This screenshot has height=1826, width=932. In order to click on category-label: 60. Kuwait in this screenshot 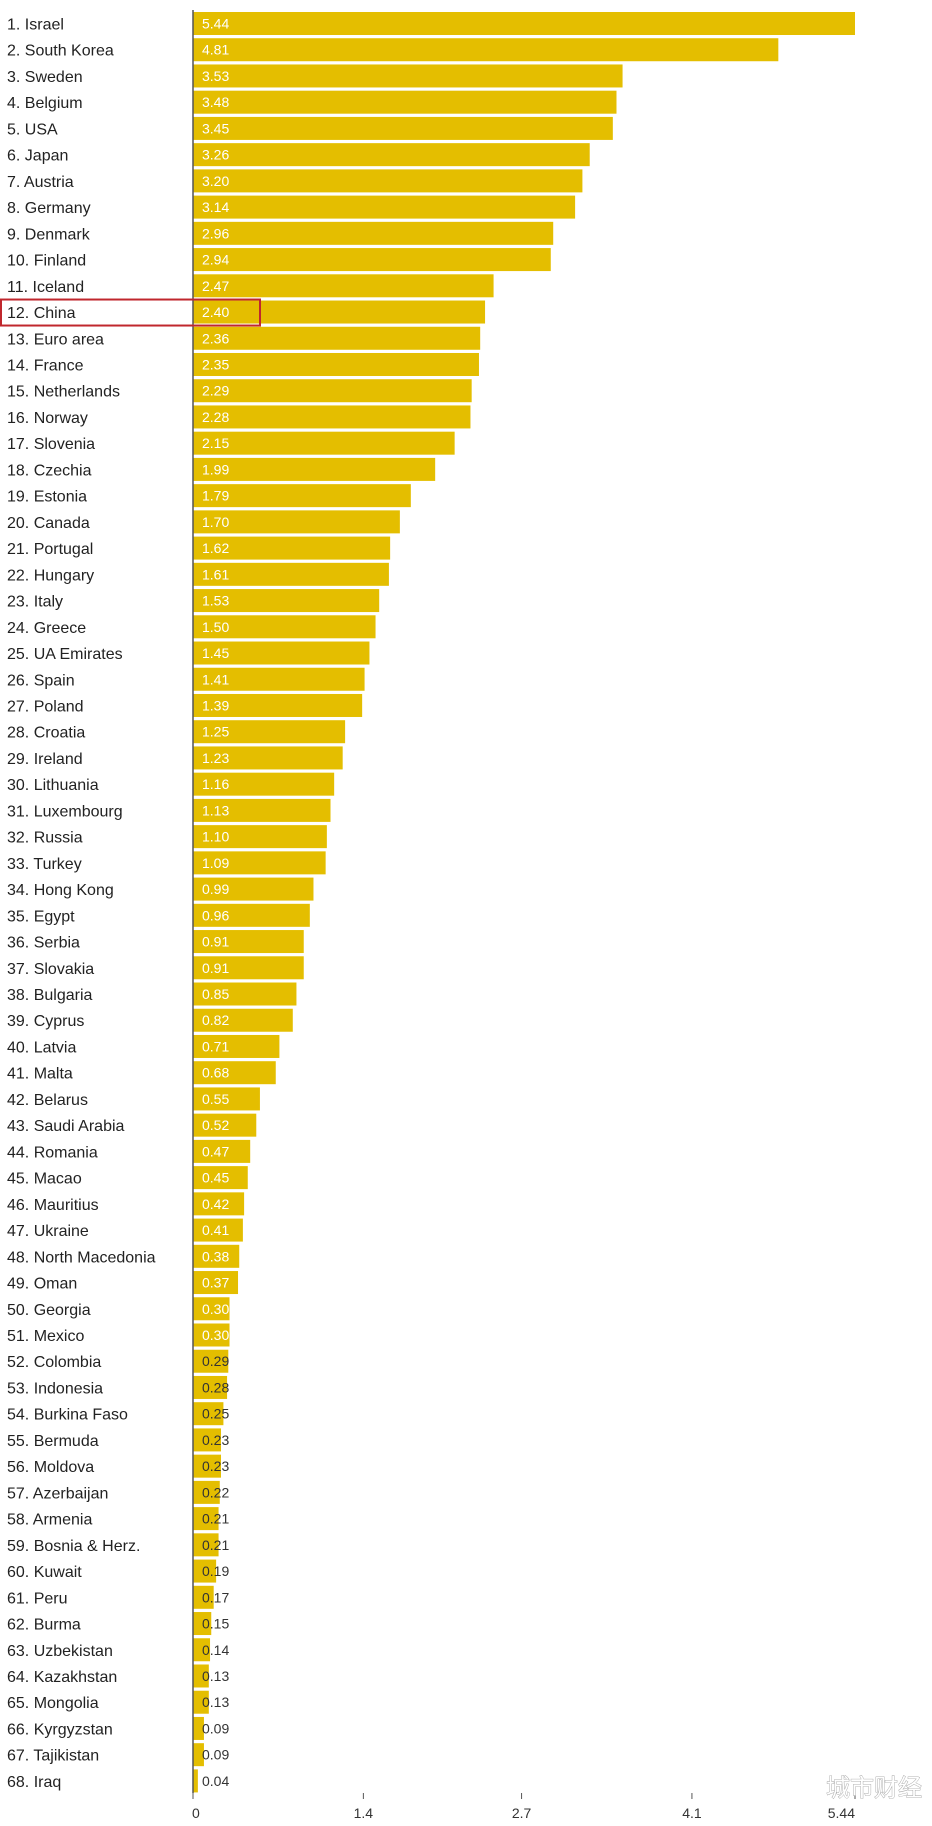, I will do `click(44, 1572)`.